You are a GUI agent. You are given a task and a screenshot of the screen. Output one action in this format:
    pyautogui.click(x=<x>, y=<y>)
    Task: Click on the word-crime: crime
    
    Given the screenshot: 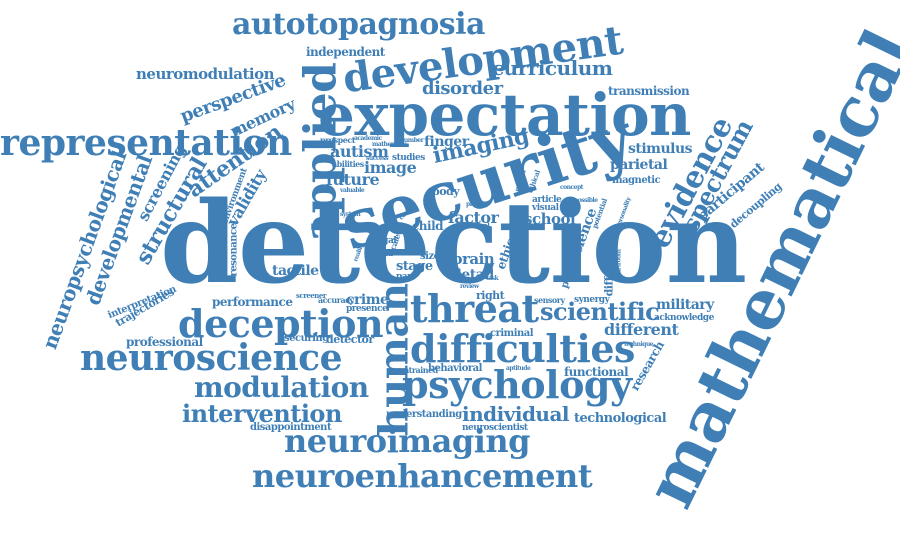 What is the action you would take?
    pyautogui.click(x=367, y=300)
    